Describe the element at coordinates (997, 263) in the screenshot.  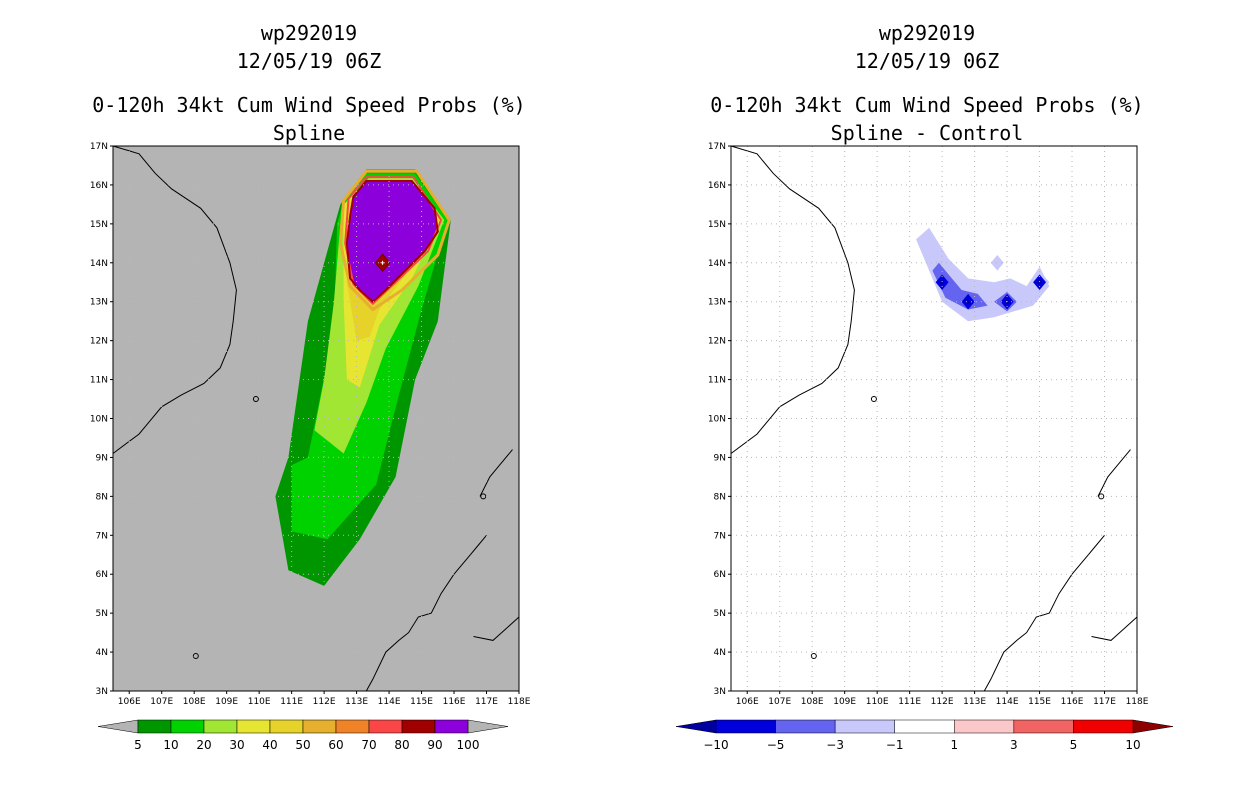
I see `diff-region-light` at that location.